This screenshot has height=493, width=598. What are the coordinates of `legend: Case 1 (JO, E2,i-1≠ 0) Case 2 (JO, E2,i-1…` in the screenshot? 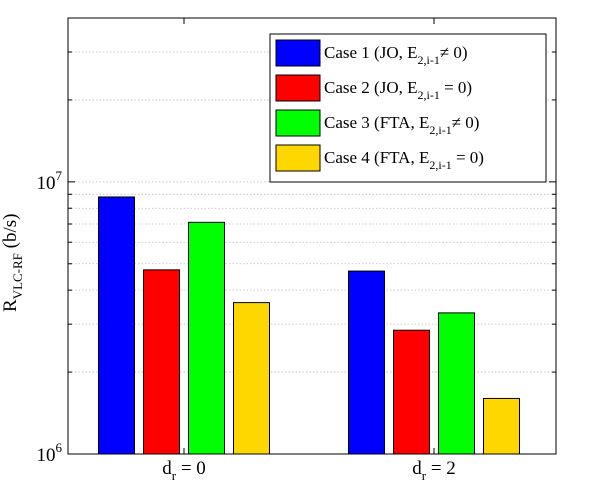 It's located at (408, 108).